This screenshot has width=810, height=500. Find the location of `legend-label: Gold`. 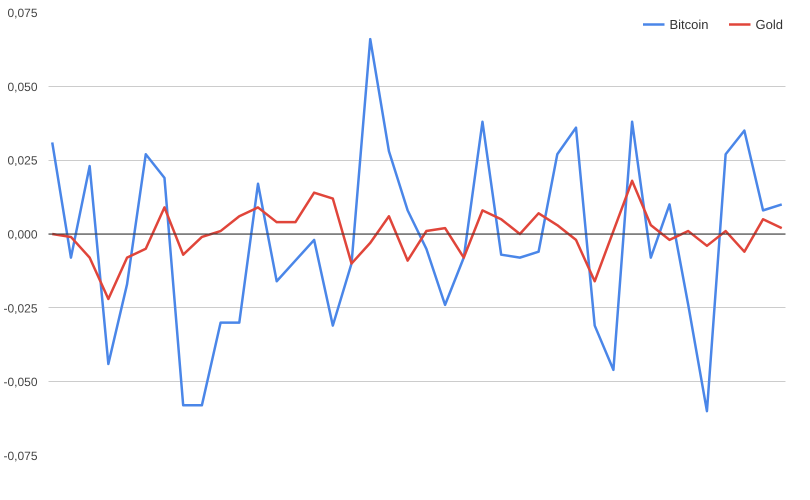

legend-label: Gold is located at coordinates (769, 24).